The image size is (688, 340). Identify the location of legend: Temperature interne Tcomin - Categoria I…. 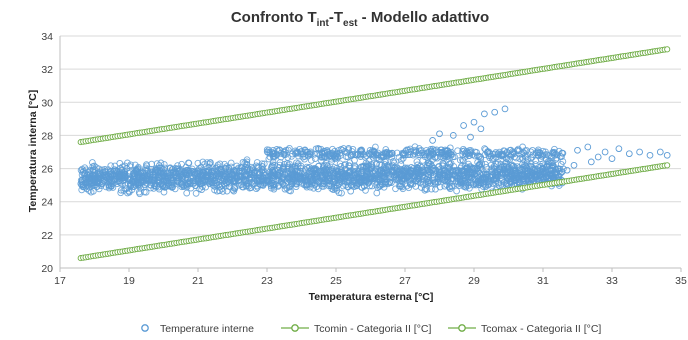
(371, 329).